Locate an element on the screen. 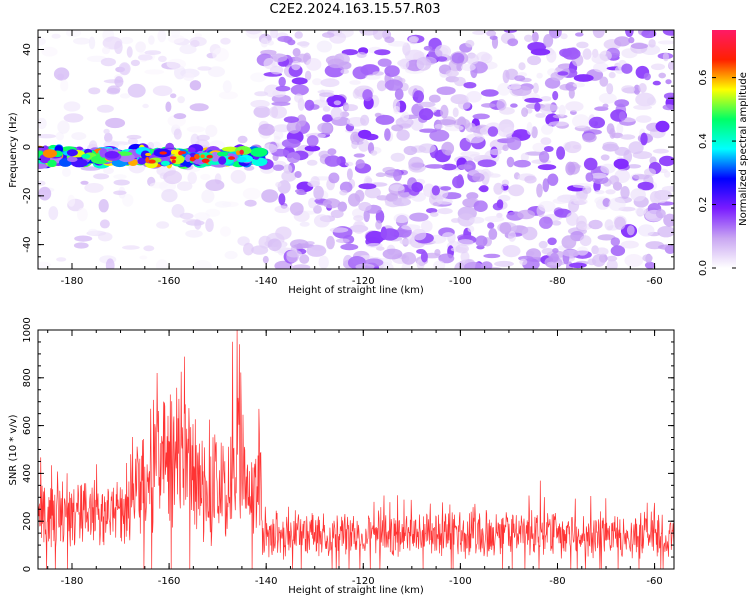  colorbar-ticks: 0.0 0.2 0.4 0.6 is located at coordinates (717, 173).